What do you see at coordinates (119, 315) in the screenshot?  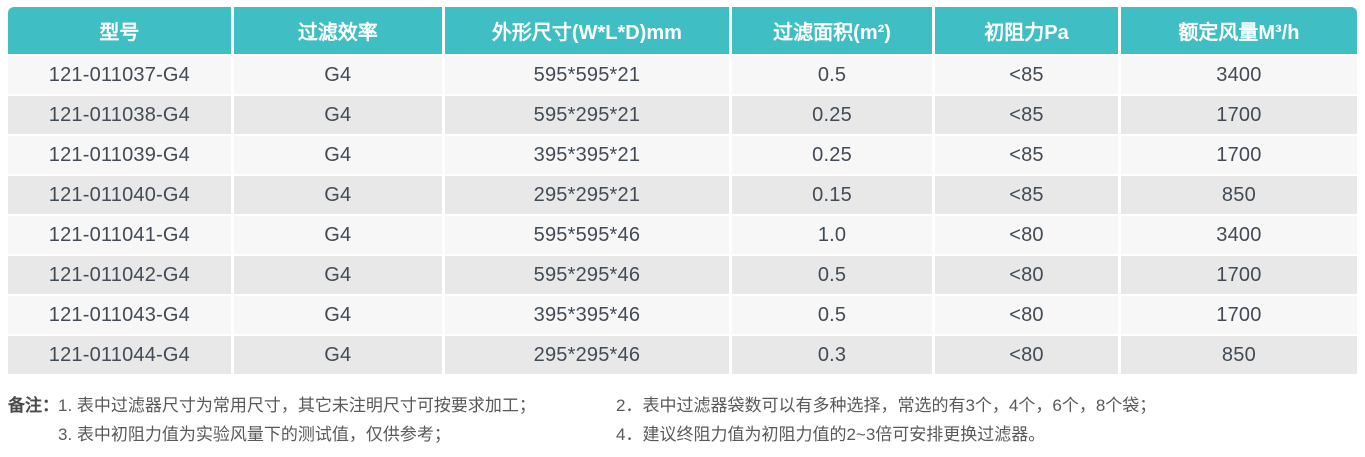 I see `table-cell-model: 121-011043-G4` at bounding box center [119, 315].